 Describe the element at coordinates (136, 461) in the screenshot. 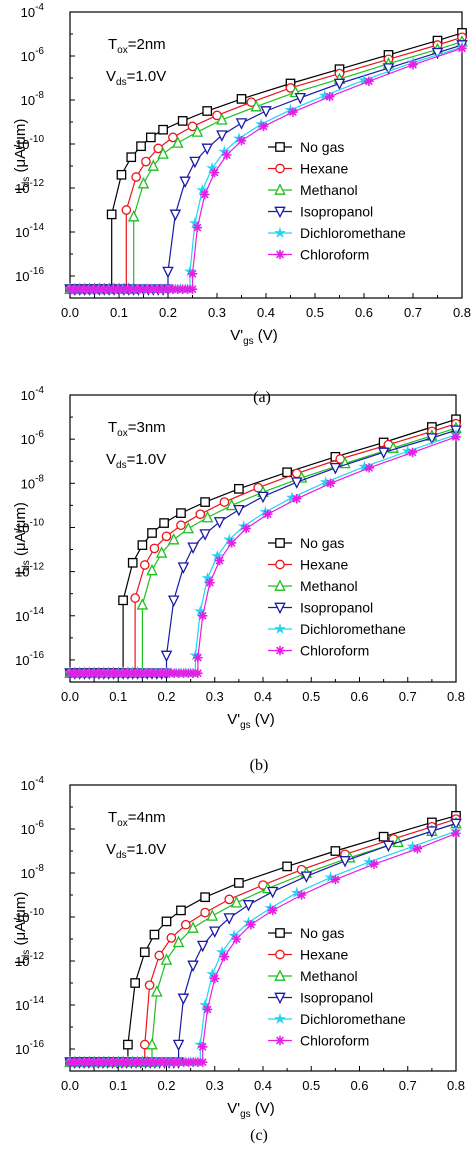

I see `vds-annotation: Vds=1.0V` at that location.